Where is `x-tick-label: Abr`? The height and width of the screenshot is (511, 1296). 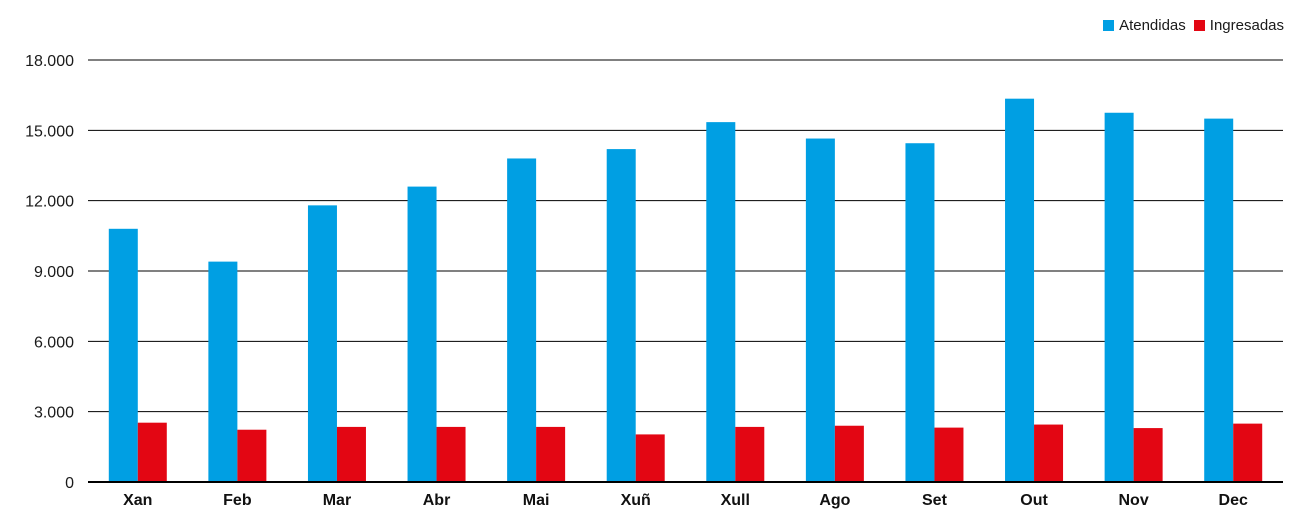
x-tick-label: Abr is located at coordinates (437, 500).